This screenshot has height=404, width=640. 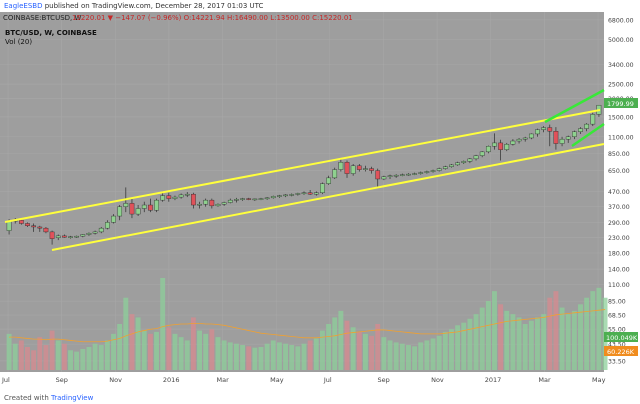 I want to click on y-tick-label: 6800.00, so click(x=621, y=20).